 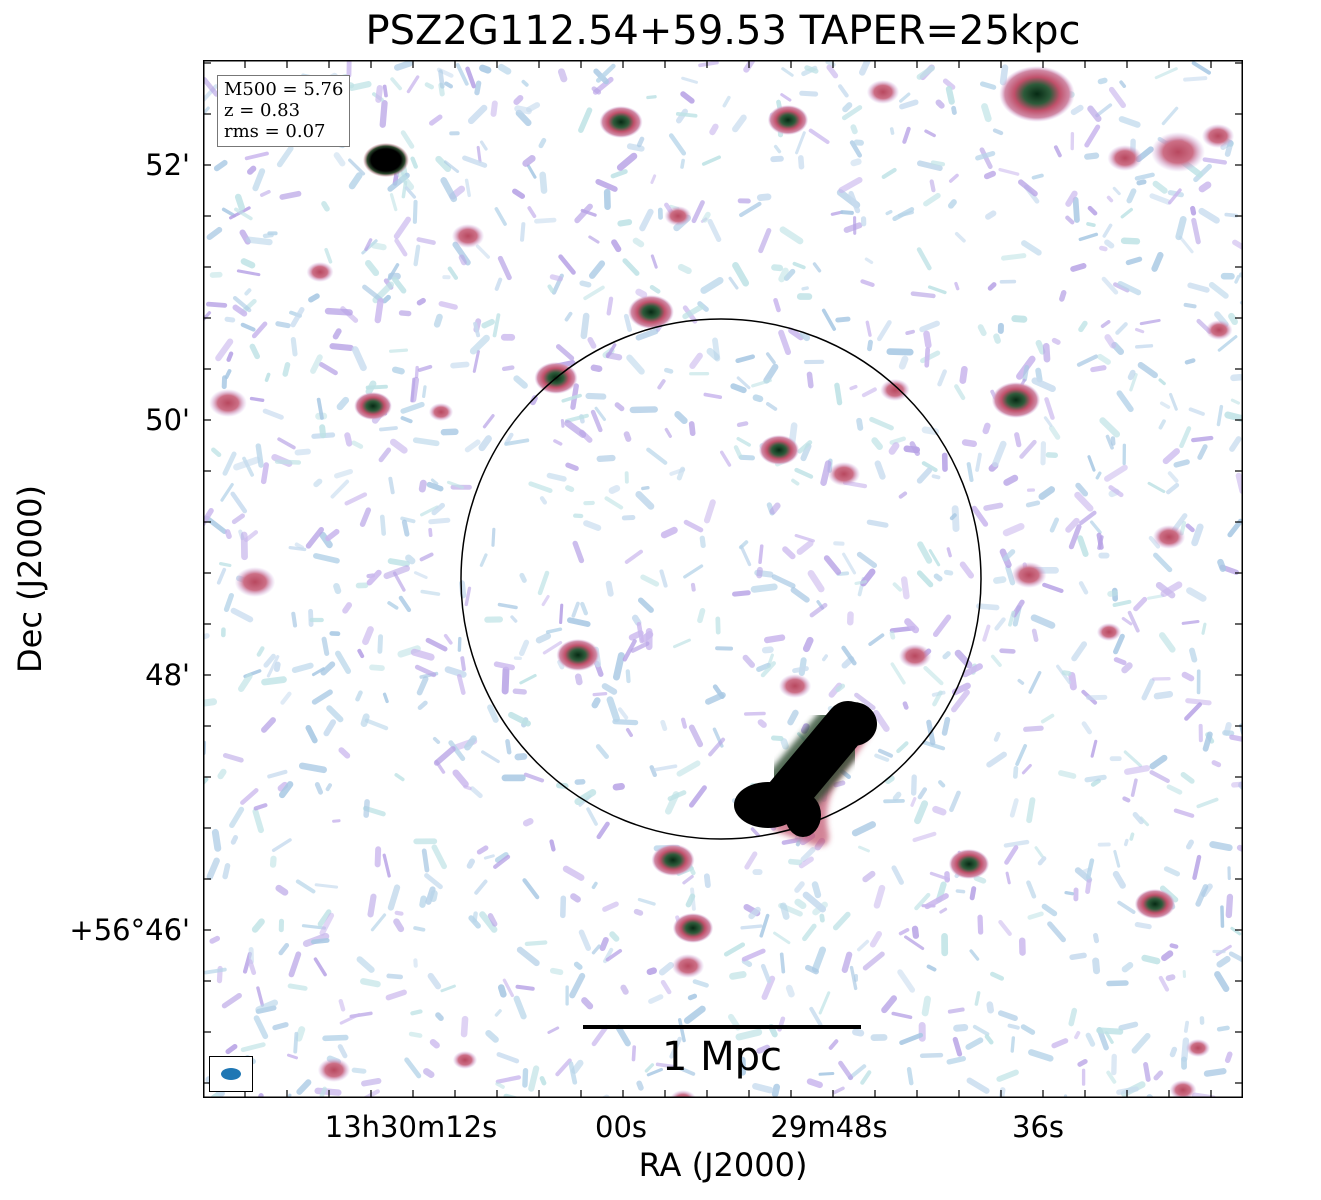 I want to click on y-tick-label: 52', so click(x=167, y=165).